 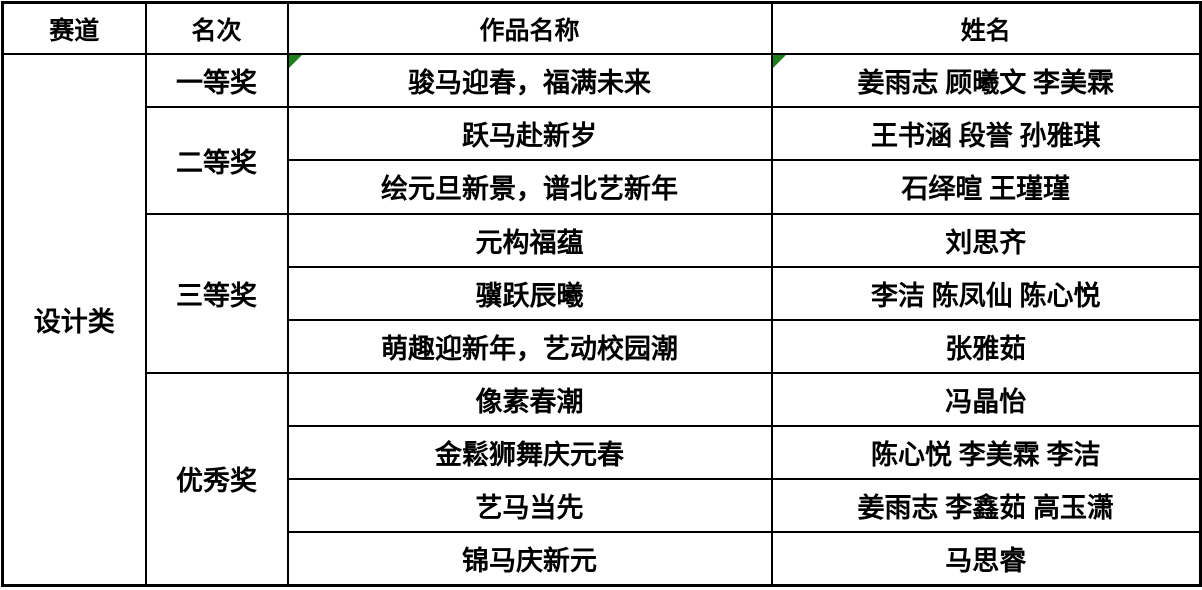 I want to click on rank-label: 二等奖, so click(x=216, y=162).